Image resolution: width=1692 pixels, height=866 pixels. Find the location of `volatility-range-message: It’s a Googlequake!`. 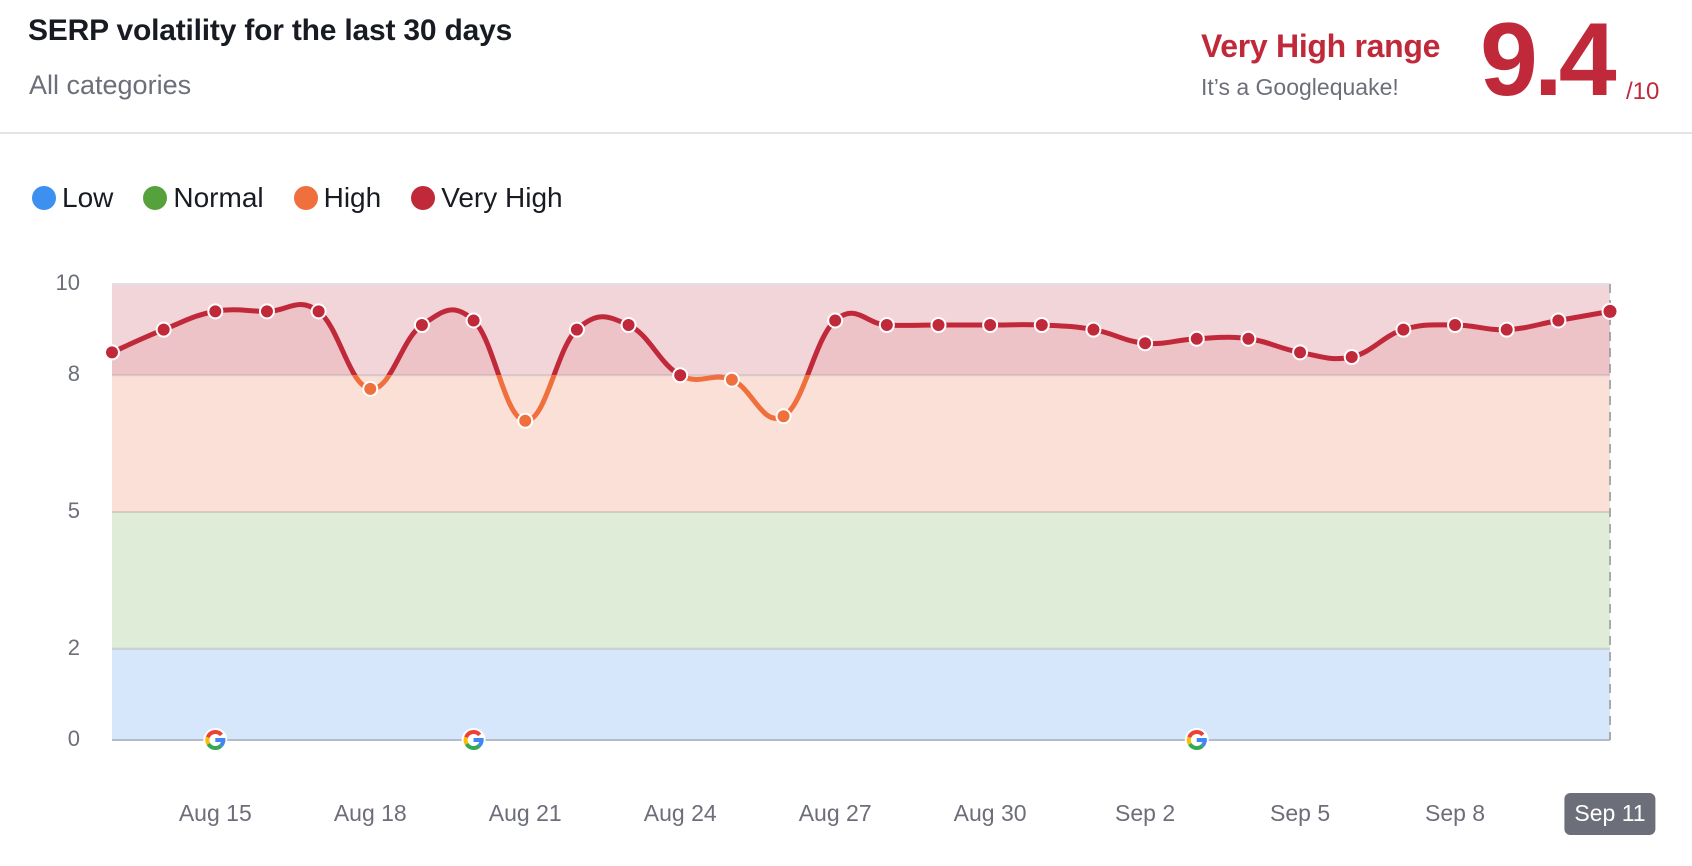

volatility-range-message: It’s a Googlequake! is located at coordinates (1300, 87).